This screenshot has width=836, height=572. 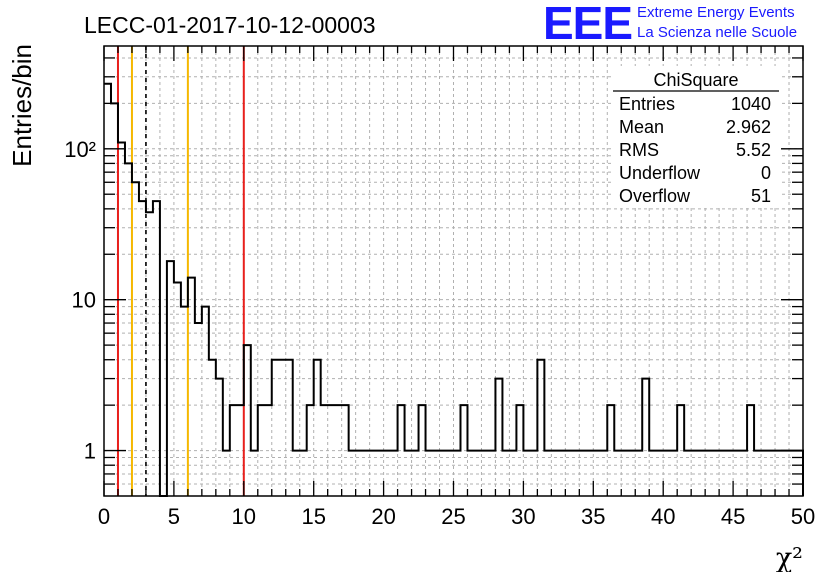 I want to click on stats-row-label: Overflow, so click(x=655, y=196).